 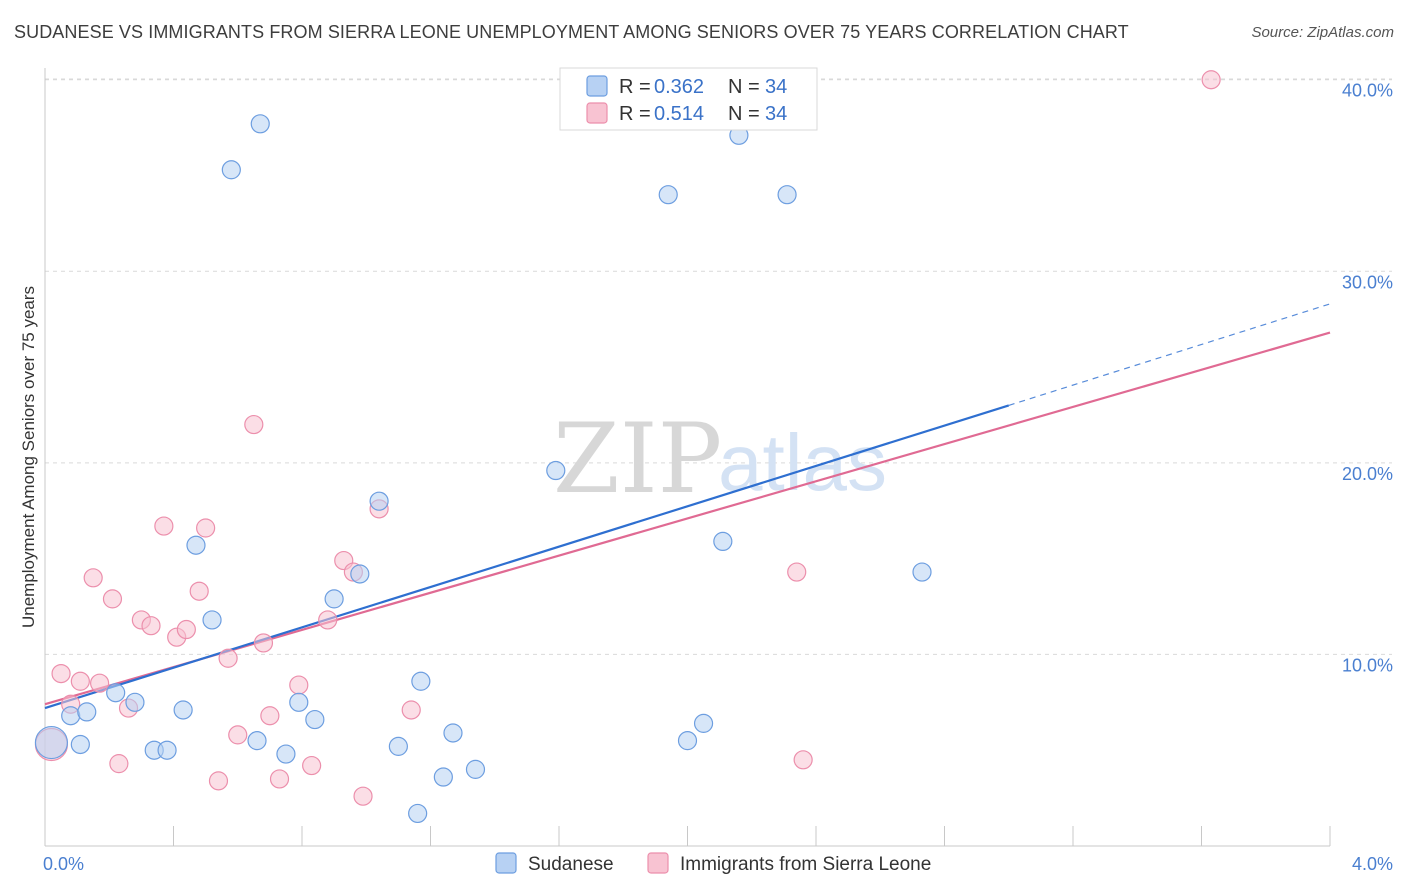 I want to click on x-tick-label-1: 4.0%, so click(x=1372, y=864).